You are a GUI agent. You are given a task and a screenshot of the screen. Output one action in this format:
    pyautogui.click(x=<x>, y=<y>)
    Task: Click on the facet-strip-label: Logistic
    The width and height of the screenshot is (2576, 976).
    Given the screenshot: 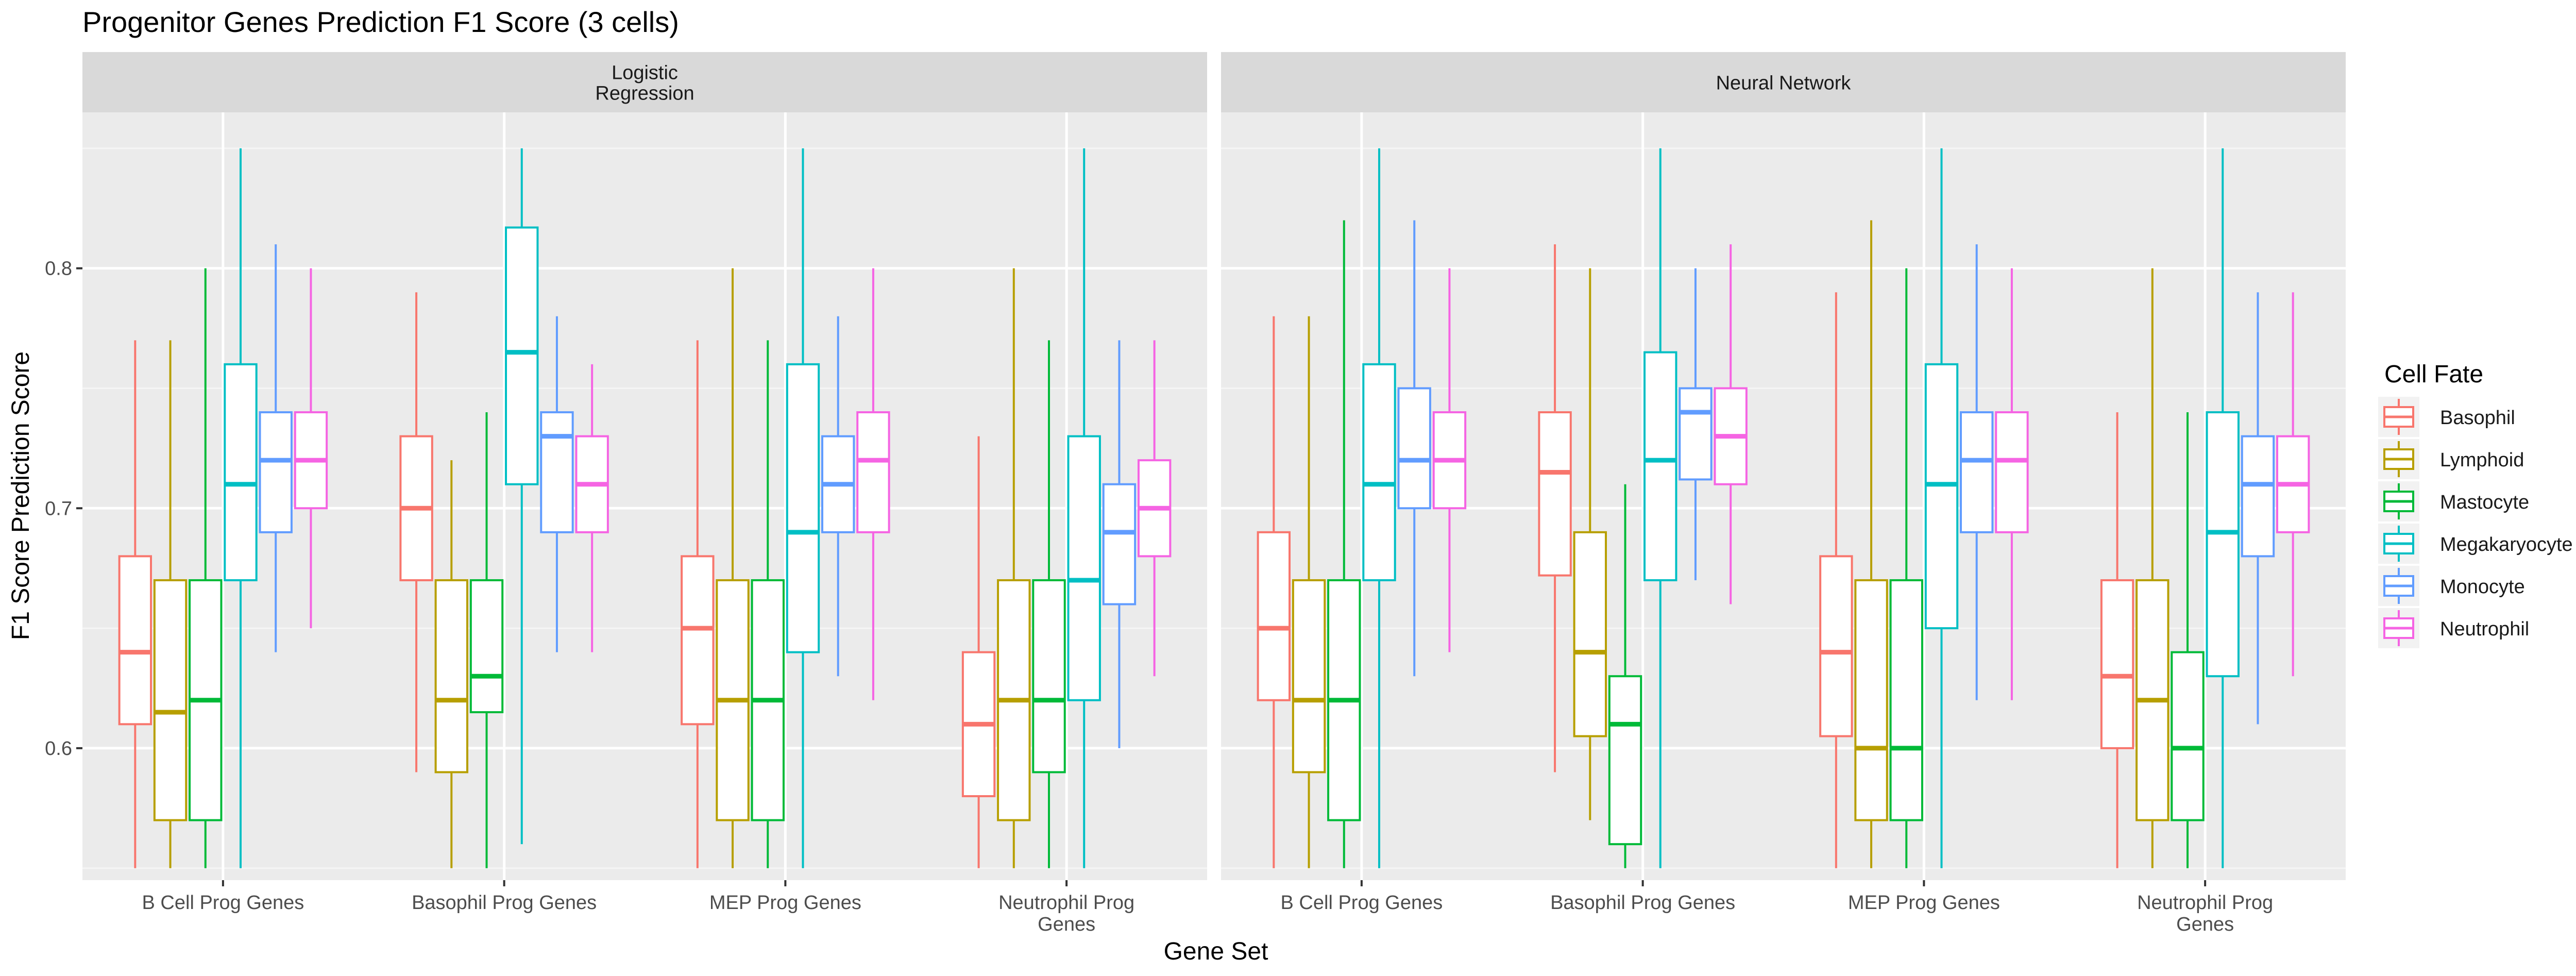 What is the action you would take?
    pyautogui.click(x=645, y=73)
    